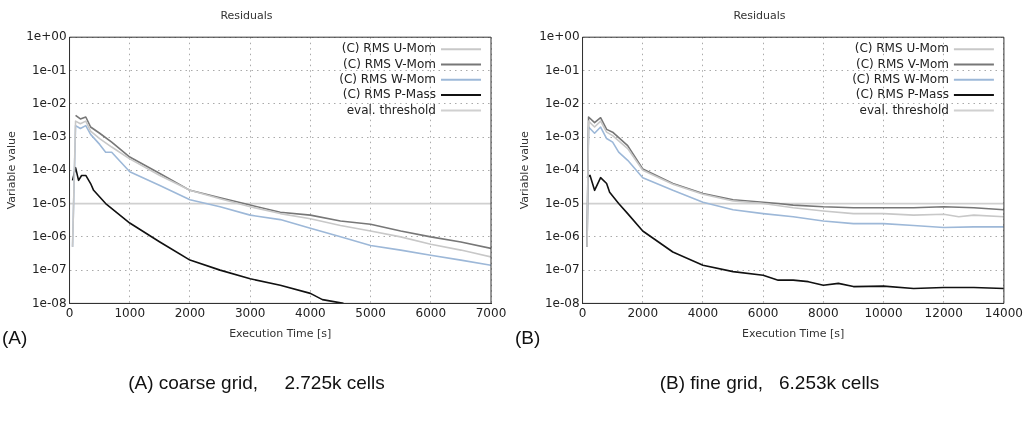 The height and width of the screenshot is (423, 1027). What do you see at coordinates (256, 383) in the screenshot?
I see `text: (A) coarse grid, 2.725k cells` at bounding box center [256, 383].